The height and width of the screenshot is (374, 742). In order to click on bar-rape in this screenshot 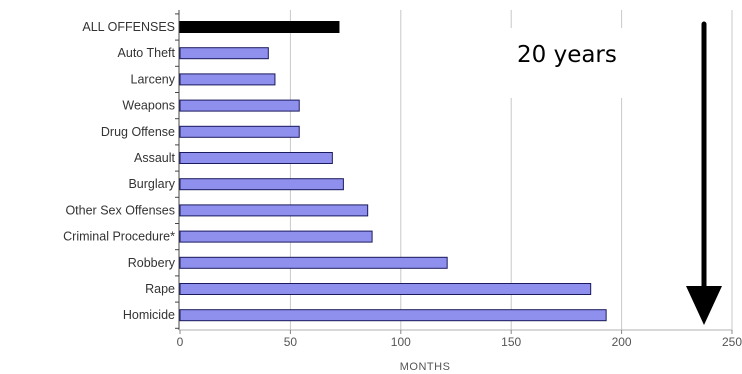, I will do `click(385, 289)`.